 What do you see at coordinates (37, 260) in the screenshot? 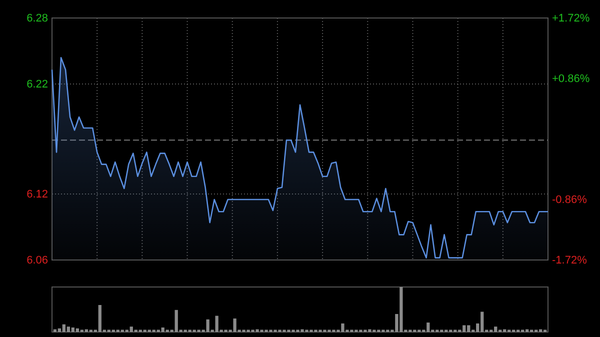
I see `y-tick-label: 6.06` at bounding box center [37, 260].